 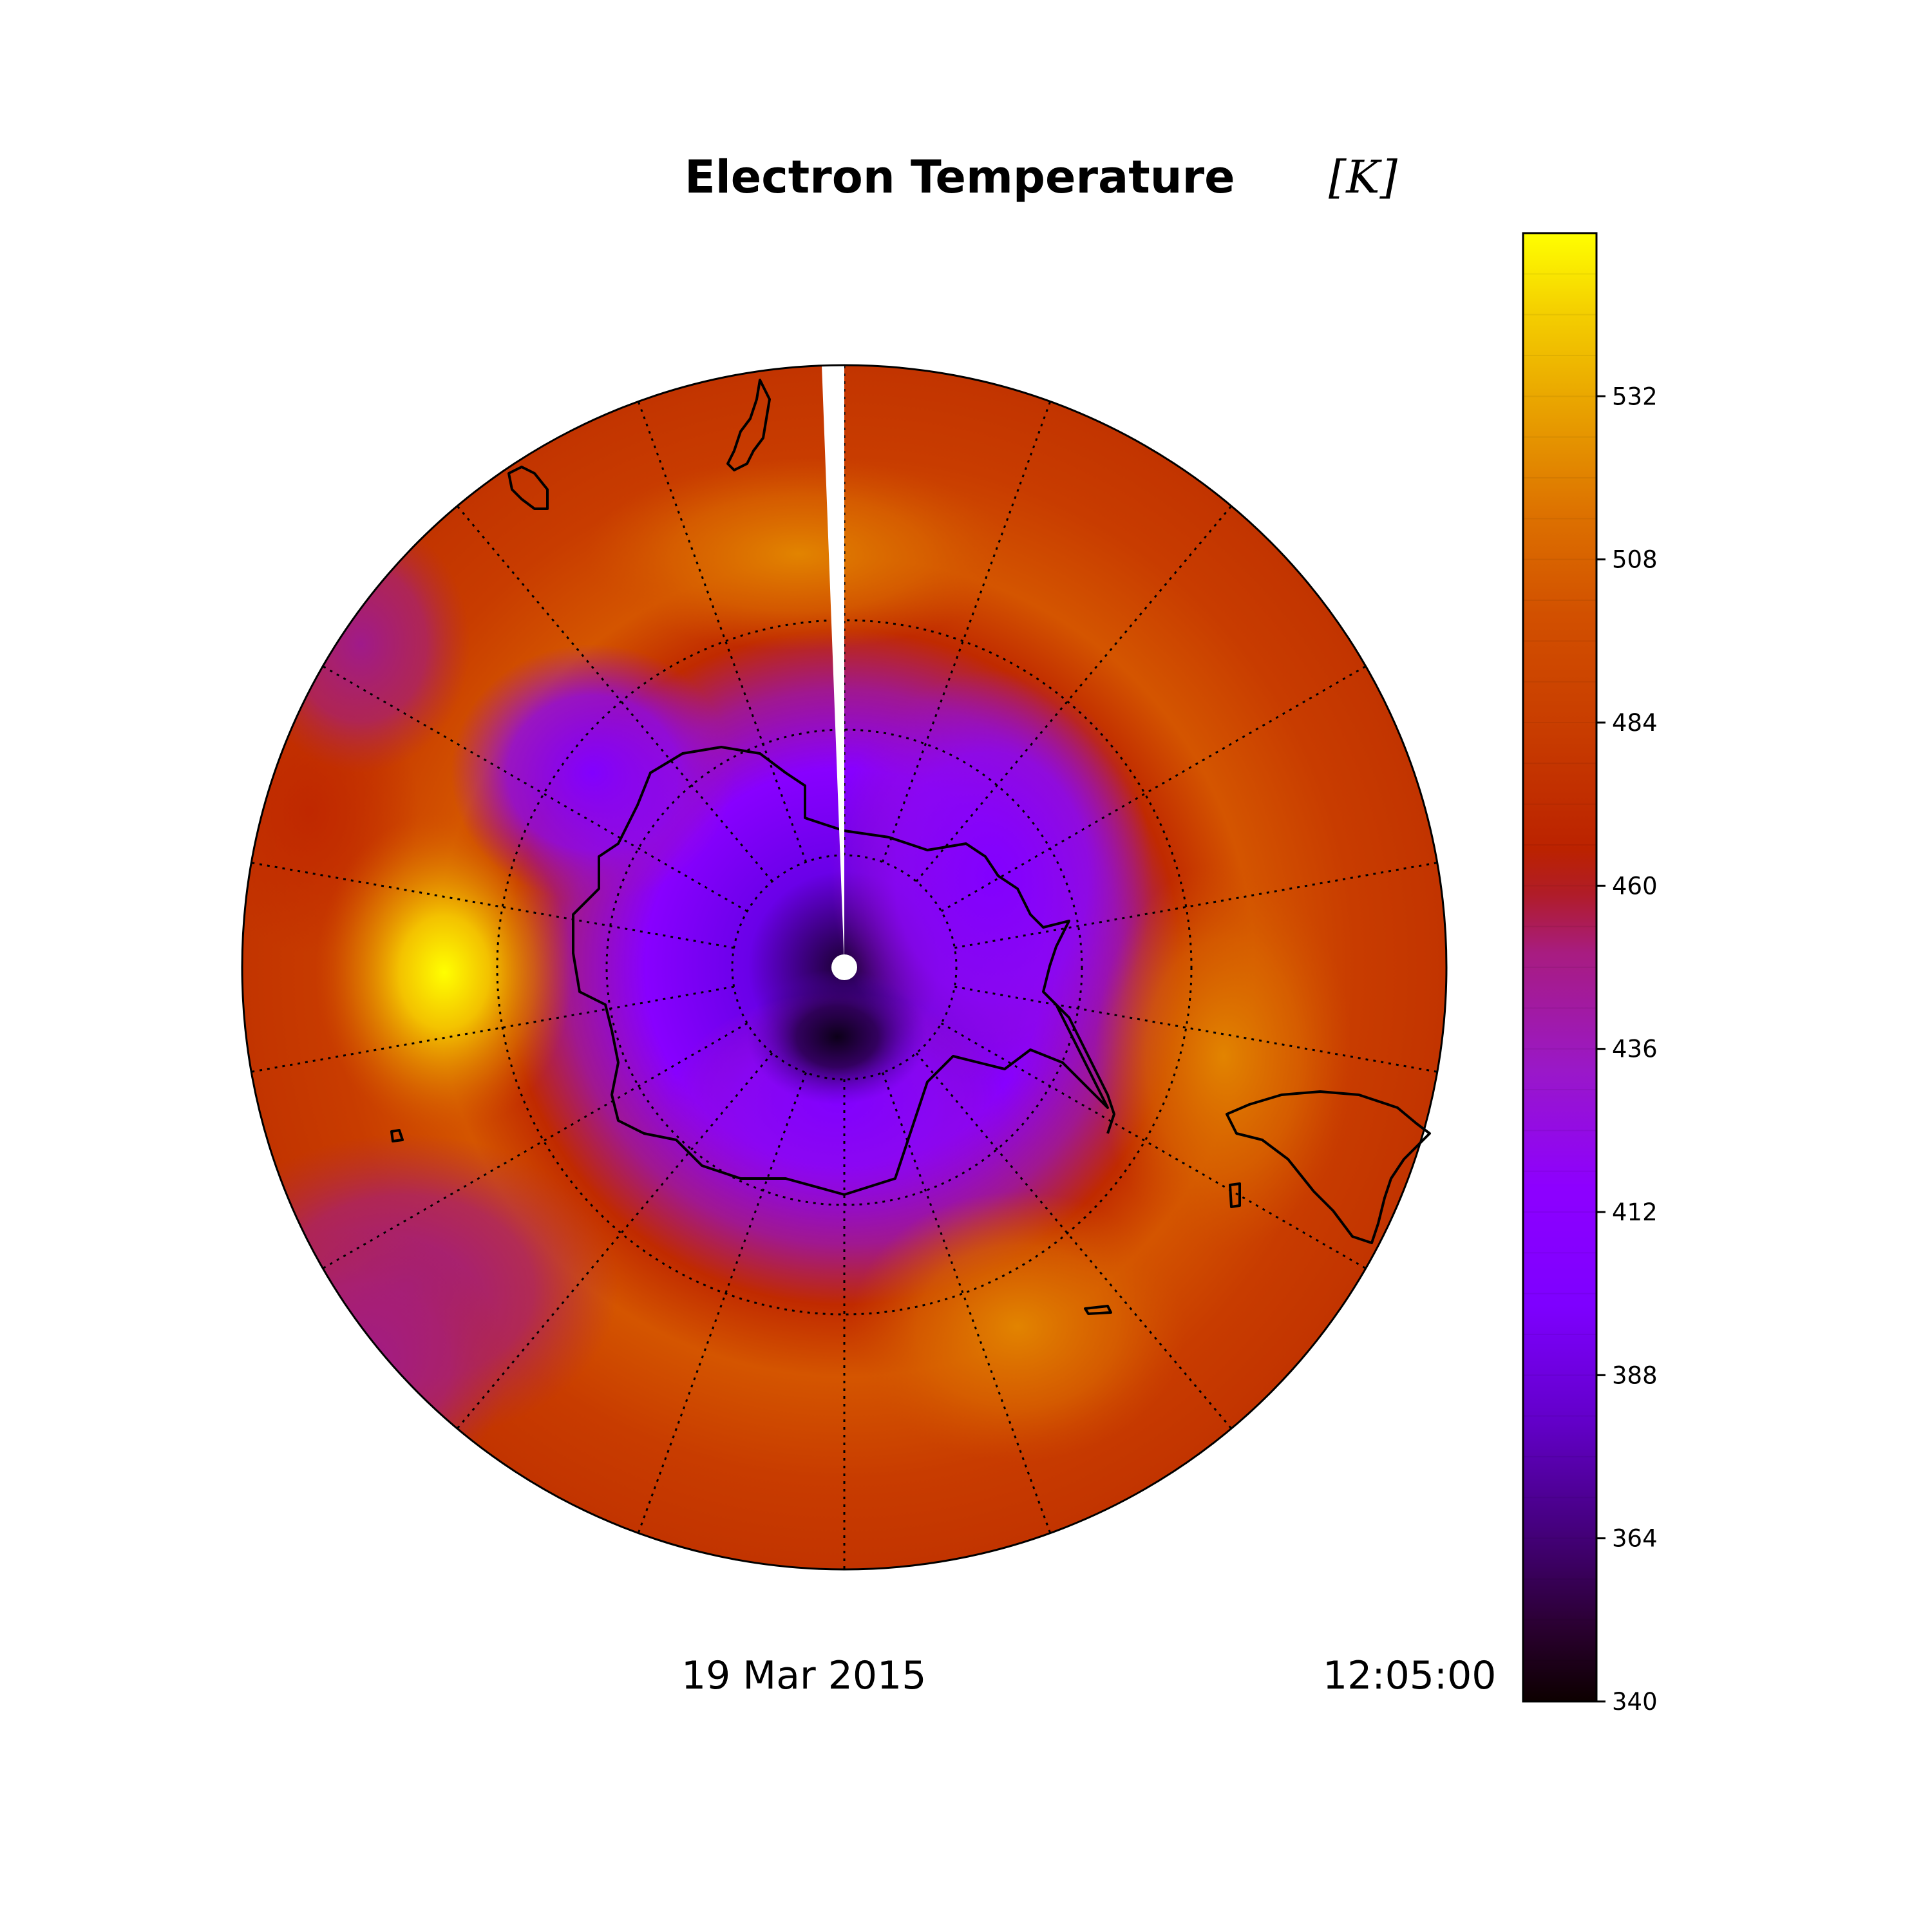 I want to click on plot-units: [K], so click(x=1364, y=177).